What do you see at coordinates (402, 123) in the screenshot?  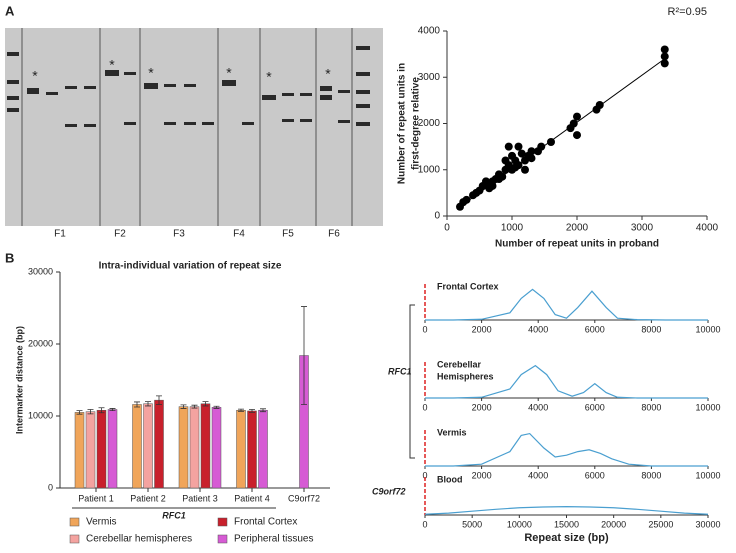 I see `y-axis-title: Number of repeat units in` at bounding box center [402, 123].